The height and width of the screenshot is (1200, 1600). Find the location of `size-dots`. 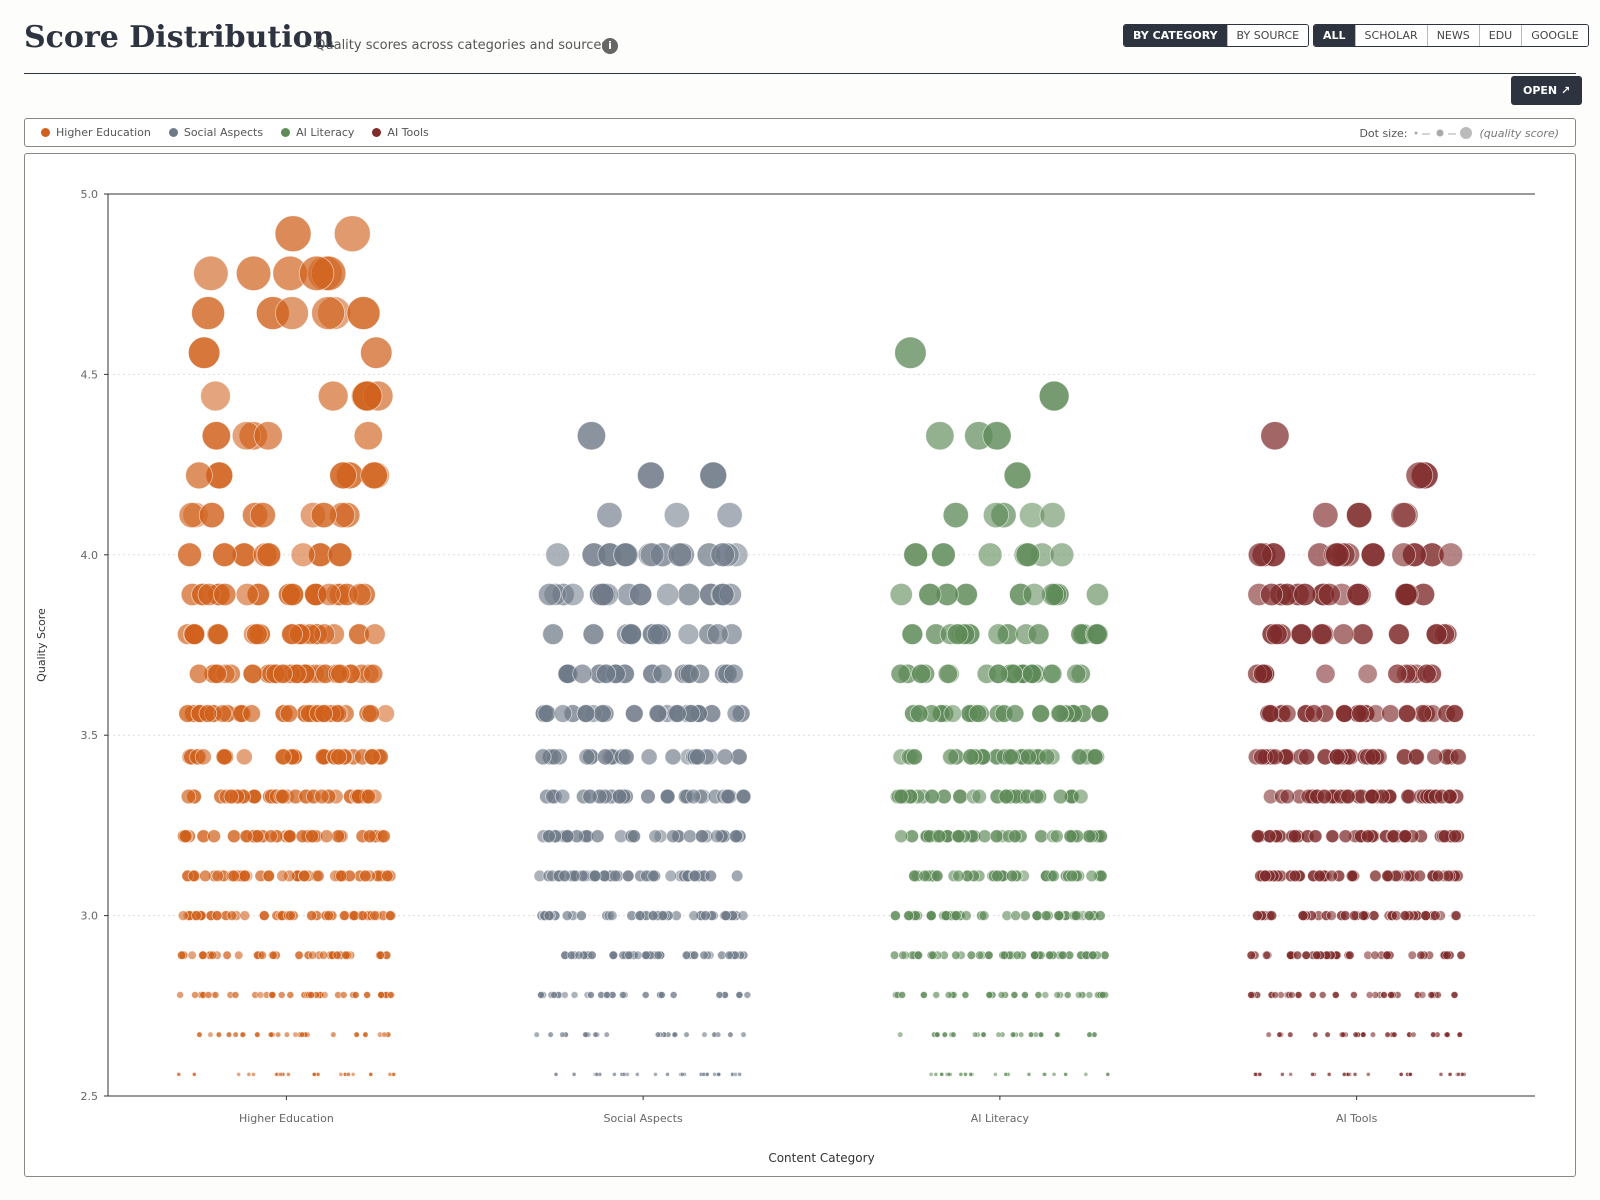

size-dots is located at coordinates (1443, 133).